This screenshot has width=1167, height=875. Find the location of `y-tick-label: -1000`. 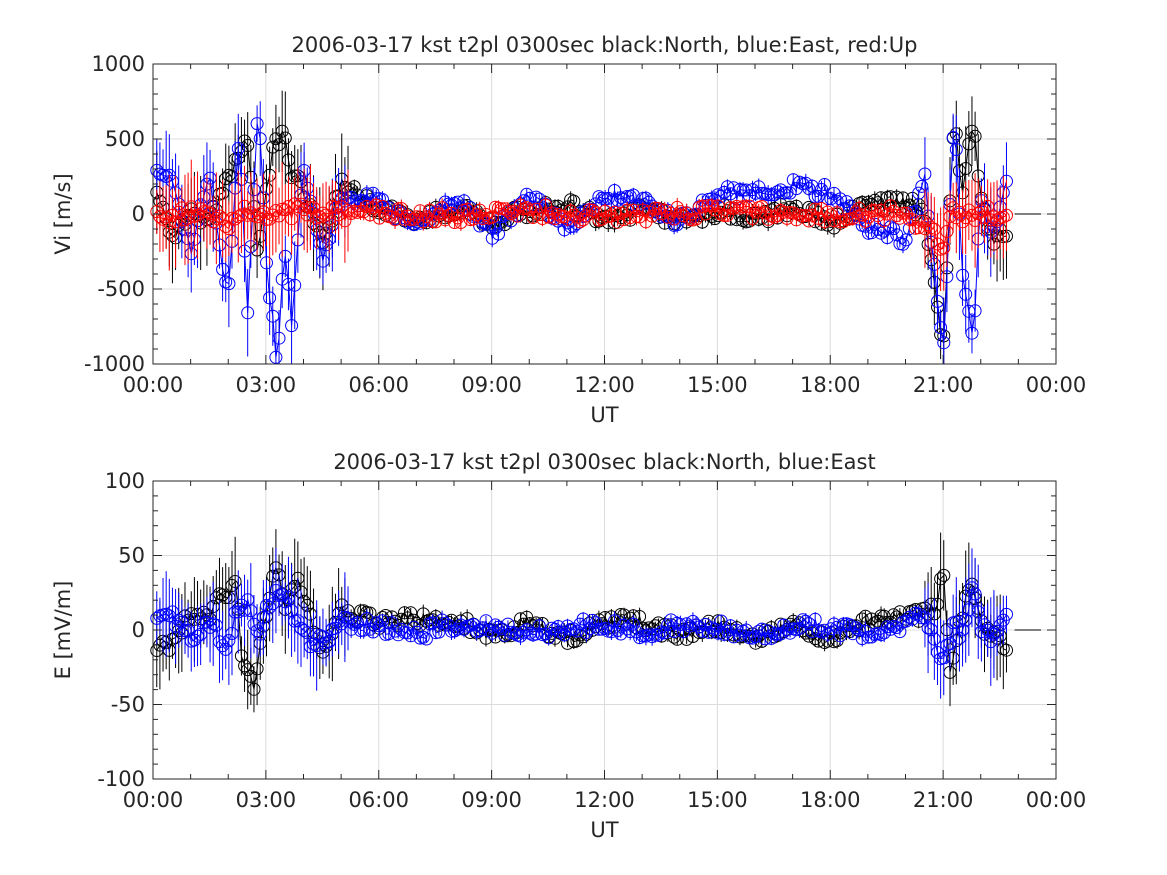

y-tick-label: -1000 is located at coordinates (114, 364).